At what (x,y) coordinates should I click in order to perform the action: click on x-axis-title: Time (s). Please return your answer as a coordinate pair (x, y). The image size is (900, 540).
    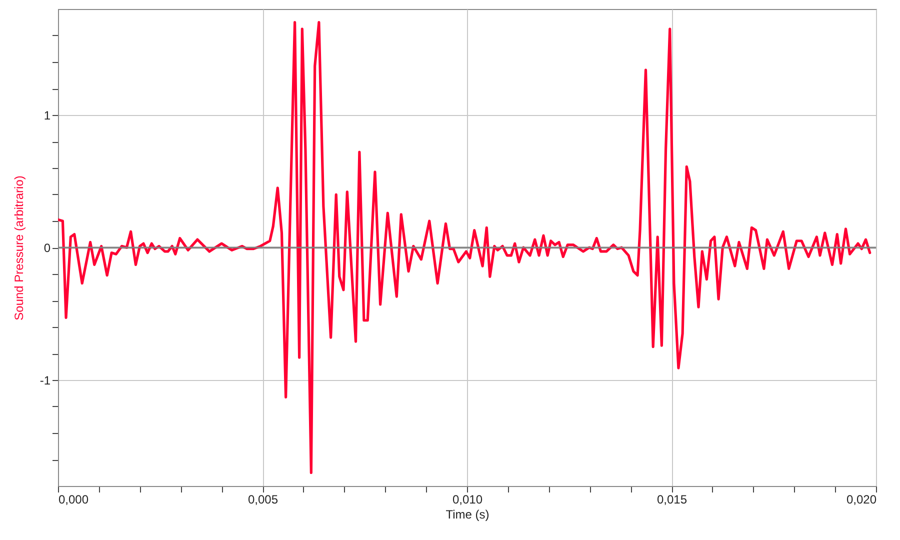
    Looking at the image, I should click on (468, 515).